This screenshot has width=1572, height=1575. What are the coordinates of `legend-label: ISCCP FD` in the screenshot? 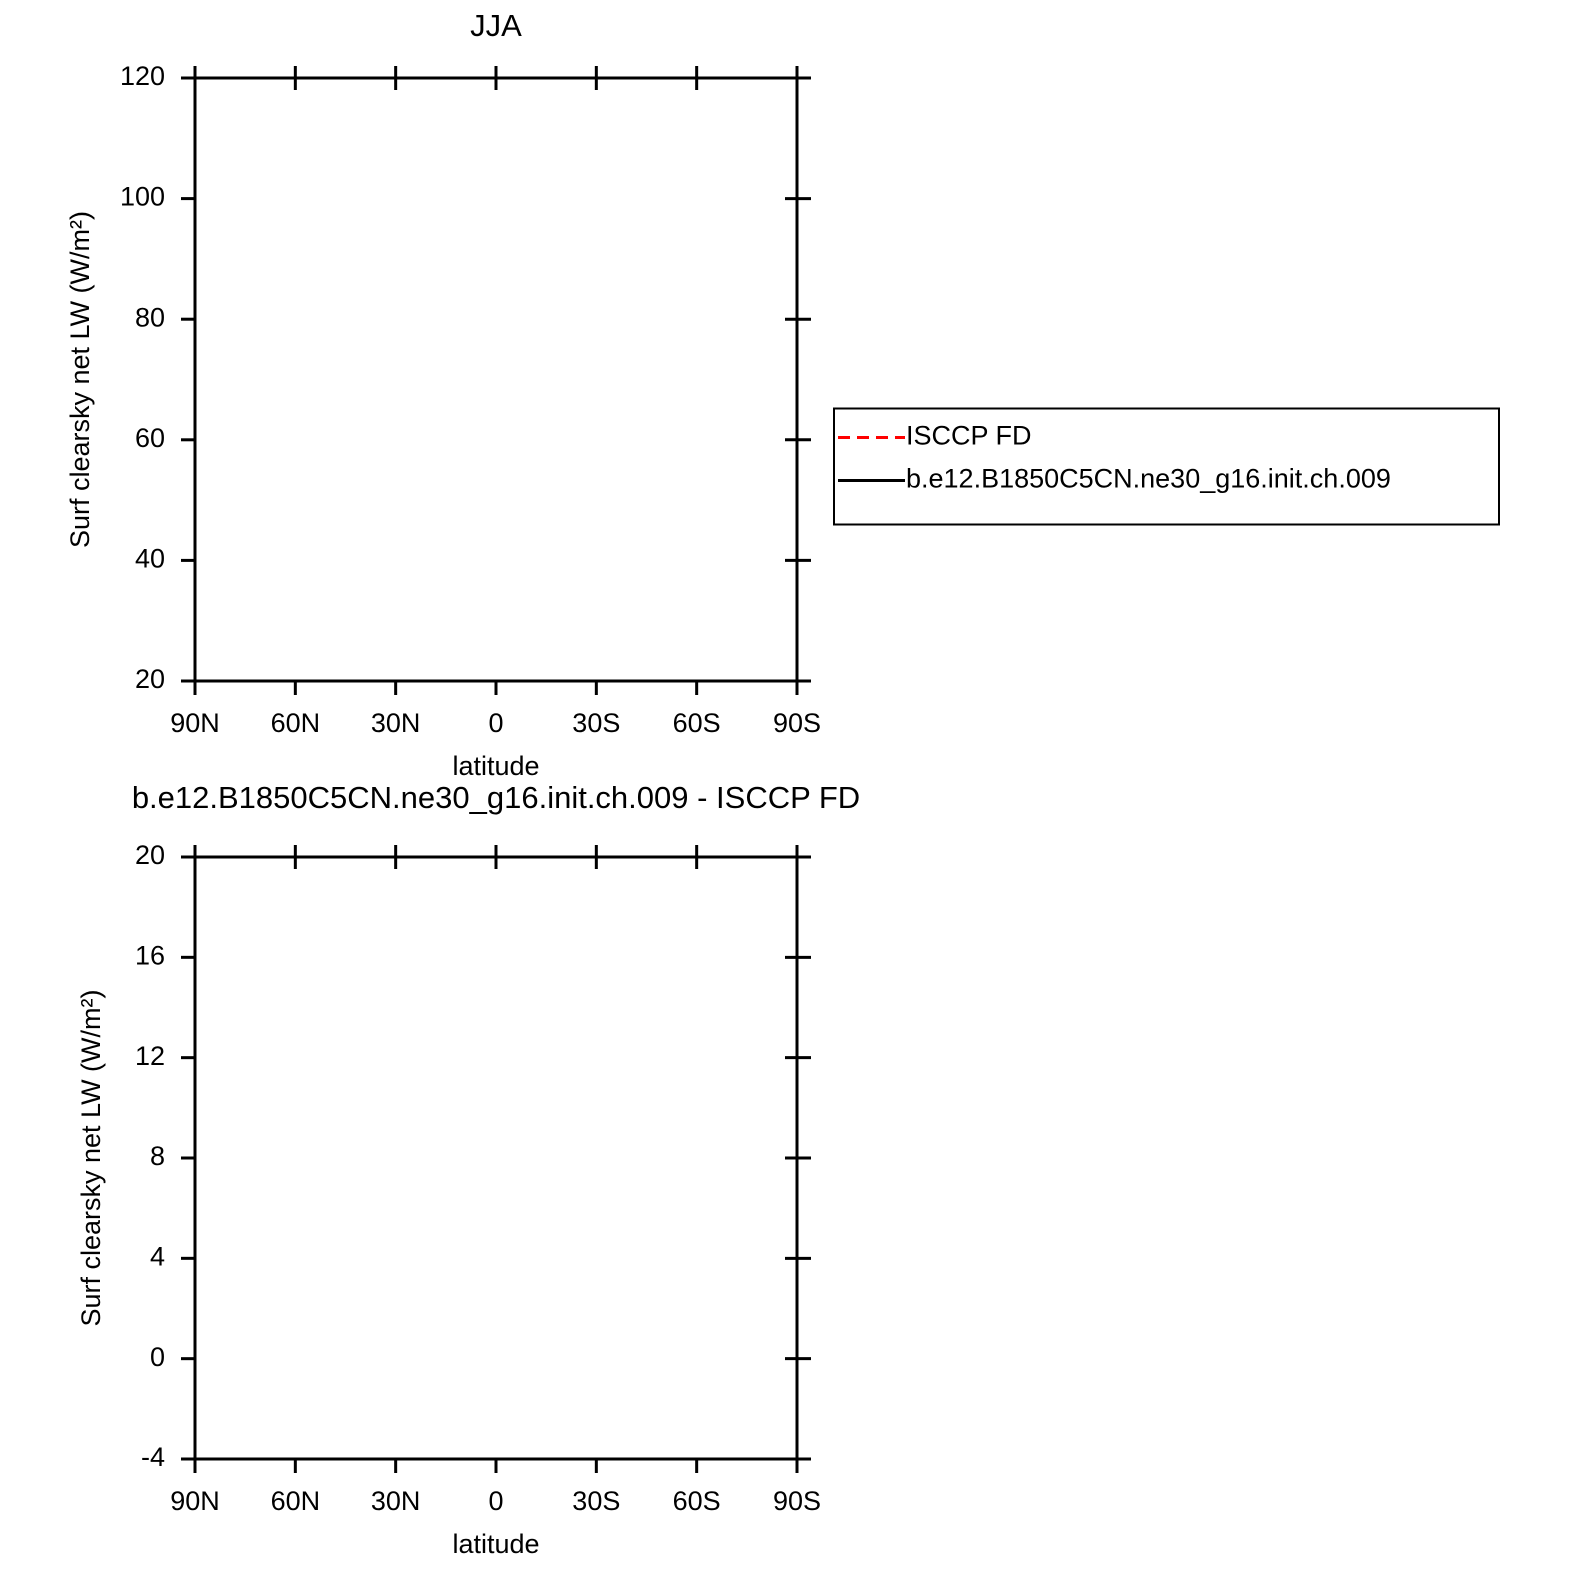 It's located at (969, 436).